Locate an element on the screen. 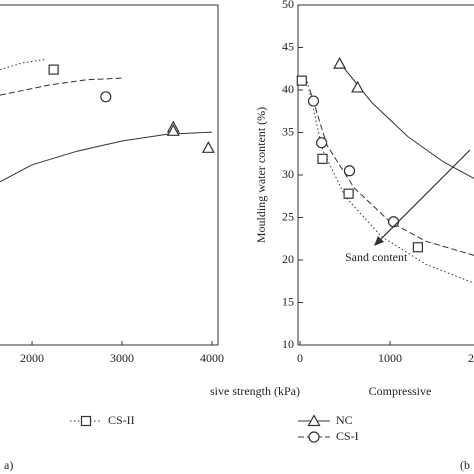  x-tick-label: 0 is located at coordinates (300, 358).